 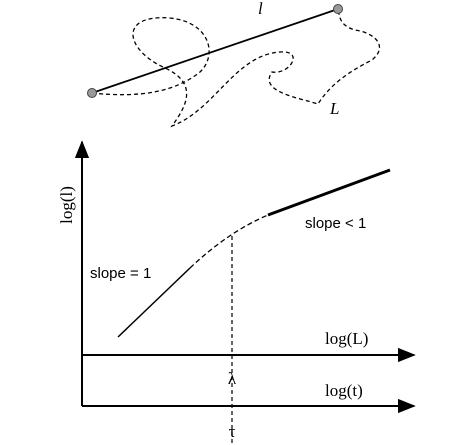 I want to click on straight-label: l, so click(x=260, y=9).